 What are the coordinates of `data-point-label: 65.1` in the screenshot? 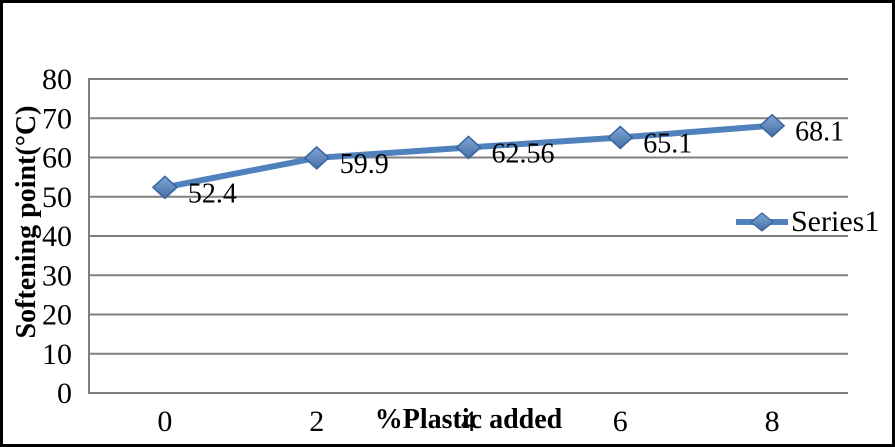 It's located at (667, 143).